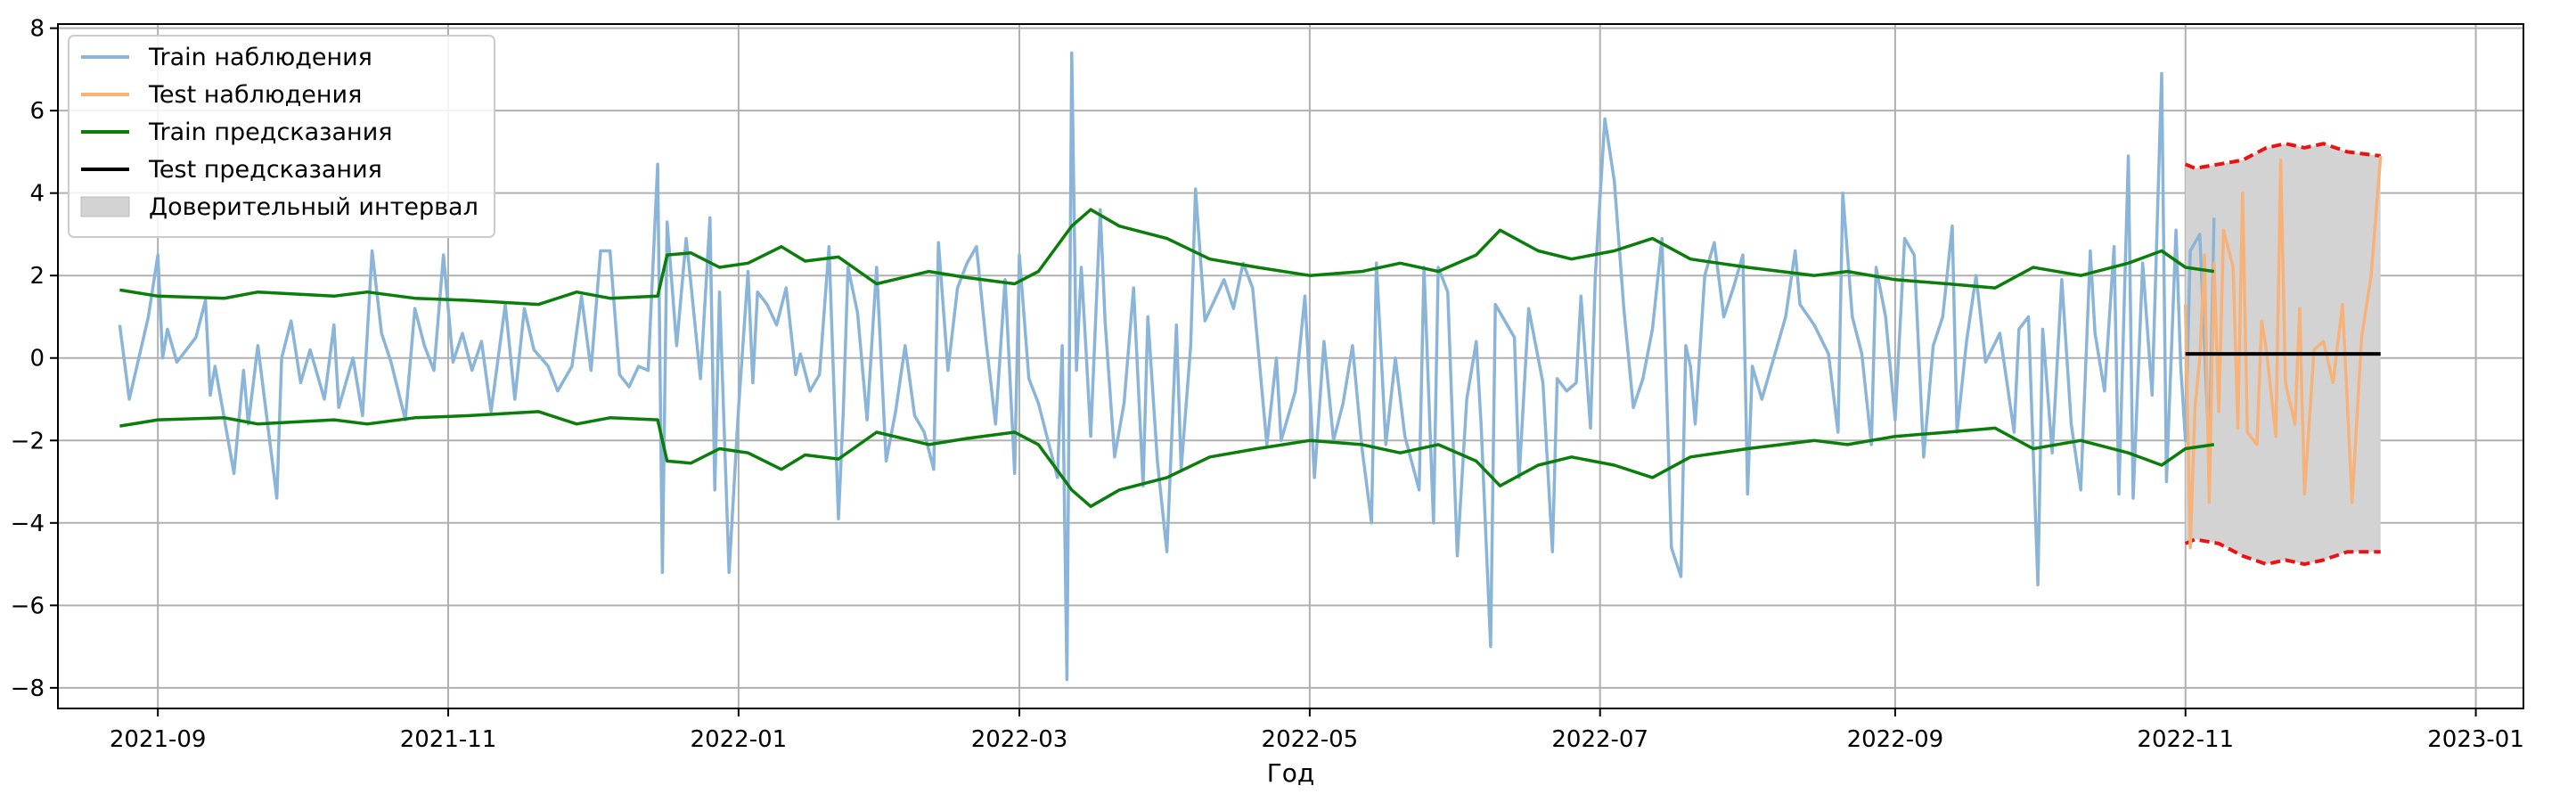 This screenshot has width=2576, height=794. I want to click on y-tick-label: −8, so click(28, 688).